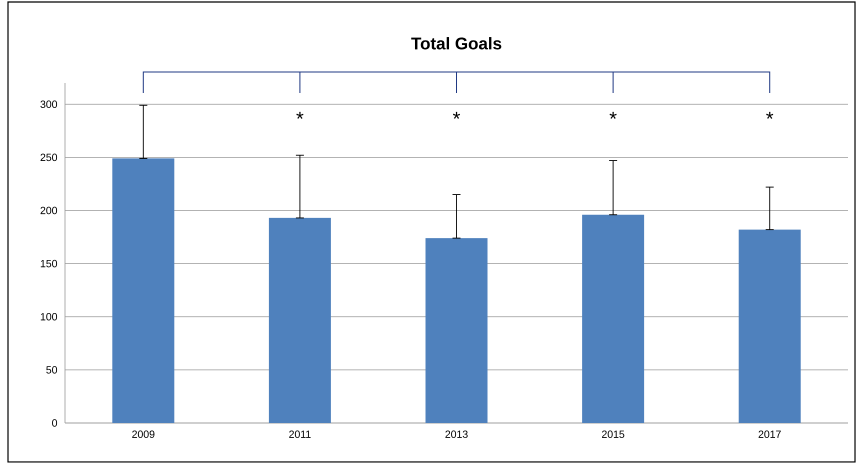 The image size is (859, 463). What do you see at coordinates (613, 434) in the screenshot?
I see `x-tick-label: 2015` at bounding box center [613, 434].